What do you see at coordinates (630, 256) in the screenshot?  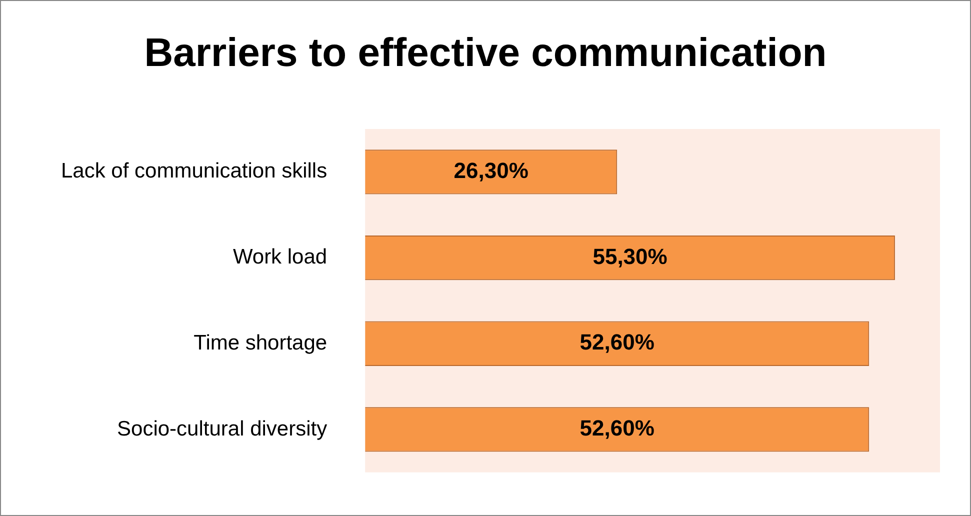 I see `data-label: 55,30%` at bounding box center [630, 256].